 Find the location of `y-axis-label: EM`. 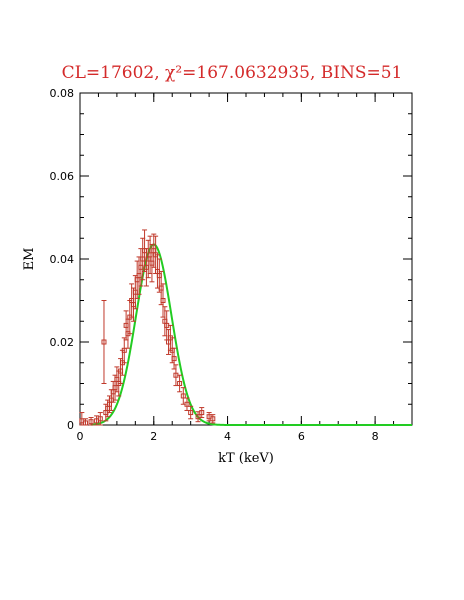

y-axis-label: EM is located at coordinates (29, 259).